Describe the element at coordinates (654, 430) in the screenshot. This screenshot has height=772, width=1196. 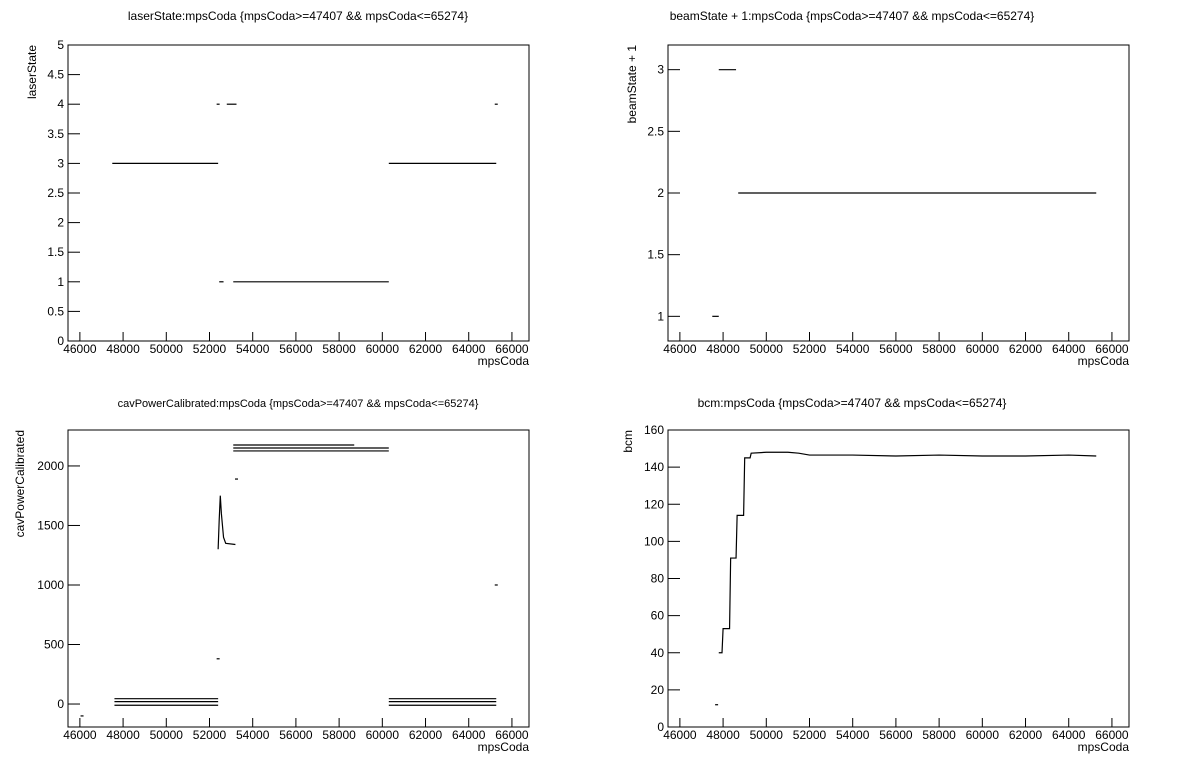
I see `y-tick-label: 160` at that location.